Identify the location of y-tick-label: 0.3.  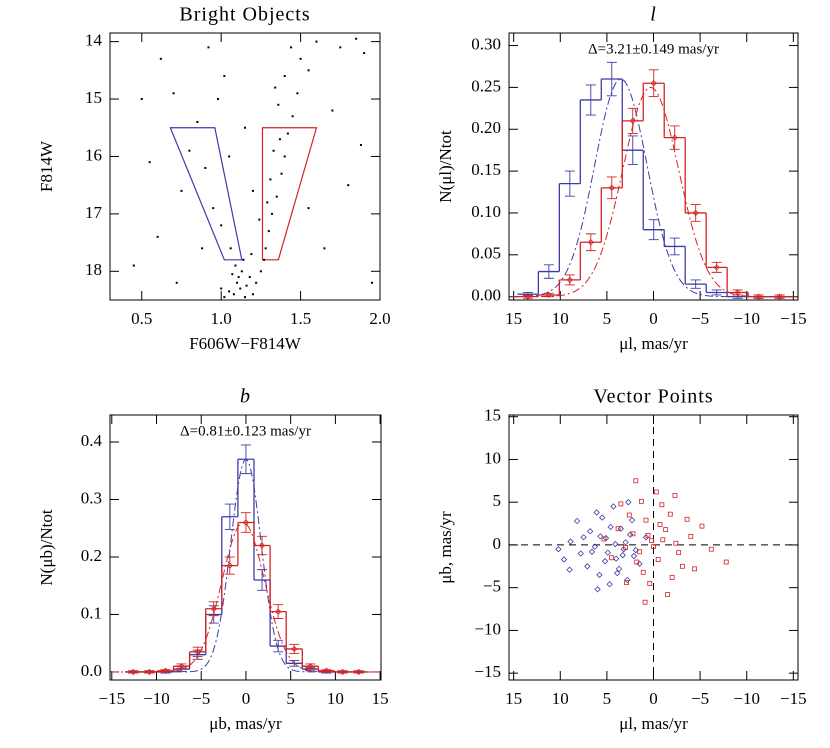
(91, 497).